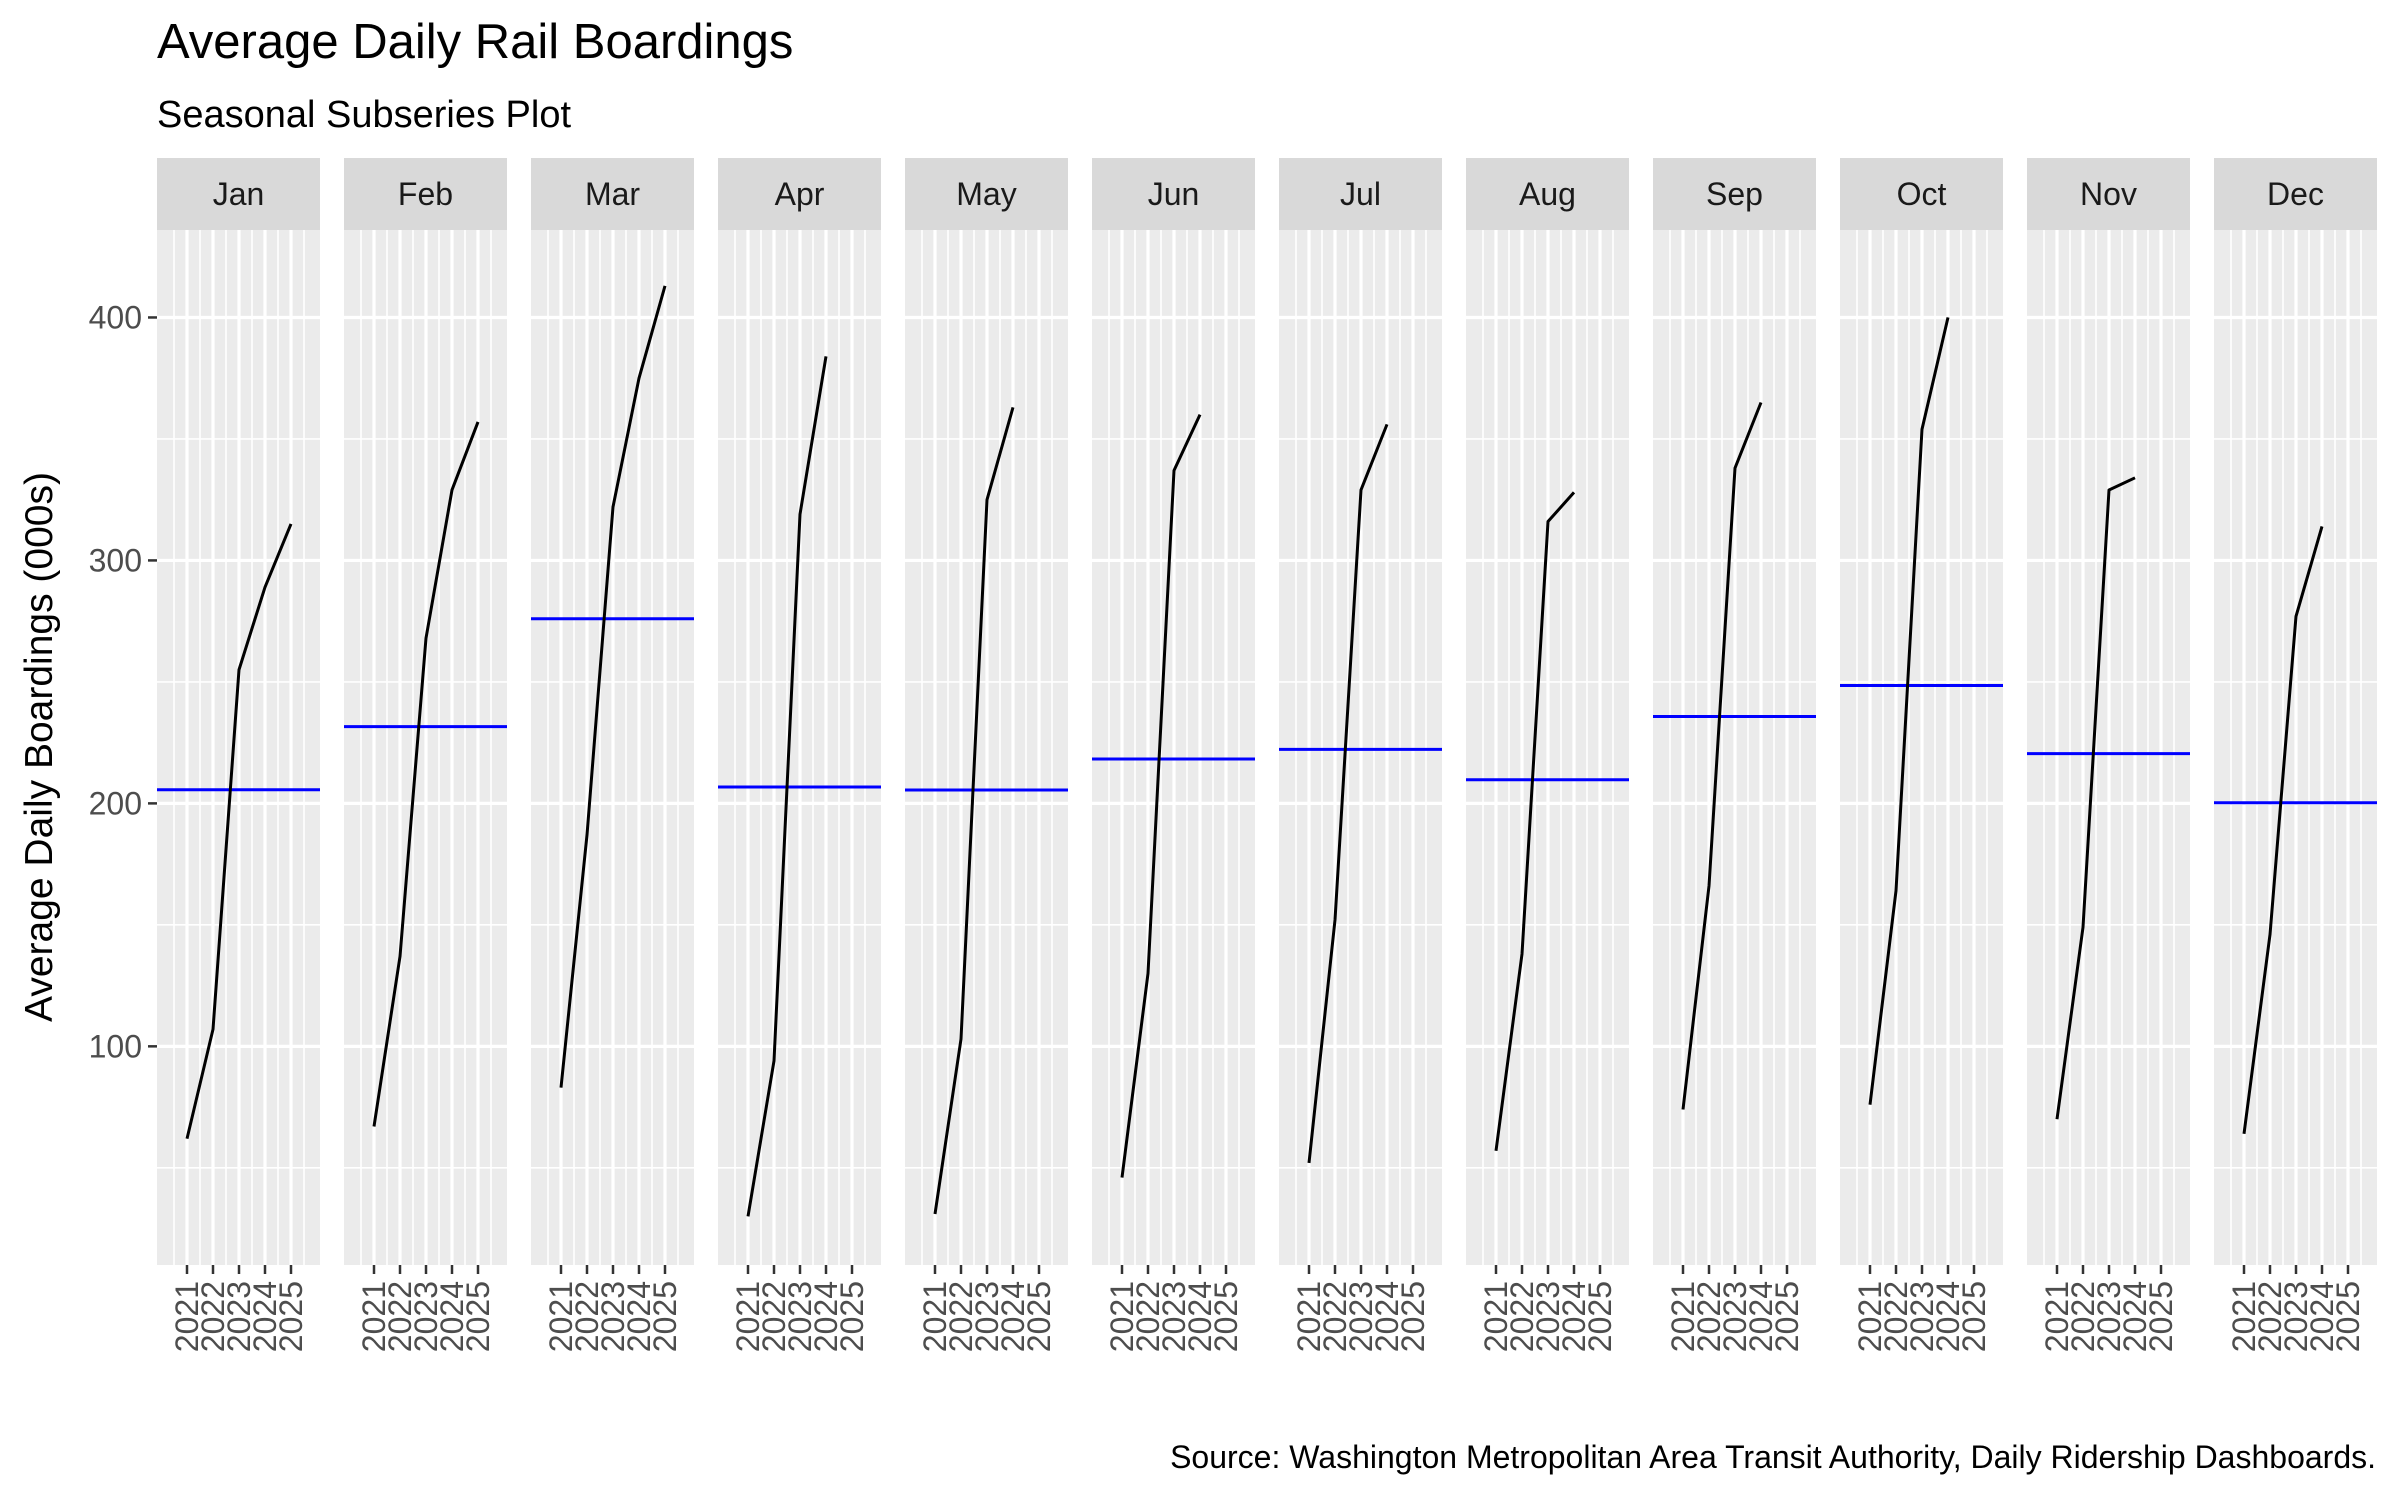 The width and height of the screenshot is (2400, 1500). I want to click on chart-title: Average Daily Rail Boardings, so click(475, 42).